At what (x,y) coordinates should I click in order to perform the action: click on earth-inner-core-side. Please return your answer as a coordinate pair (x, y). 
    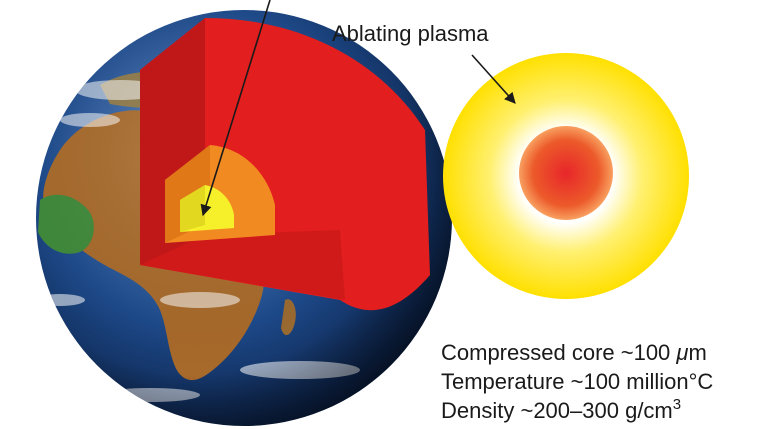
    Looking at the image, I should click on (192, 208).